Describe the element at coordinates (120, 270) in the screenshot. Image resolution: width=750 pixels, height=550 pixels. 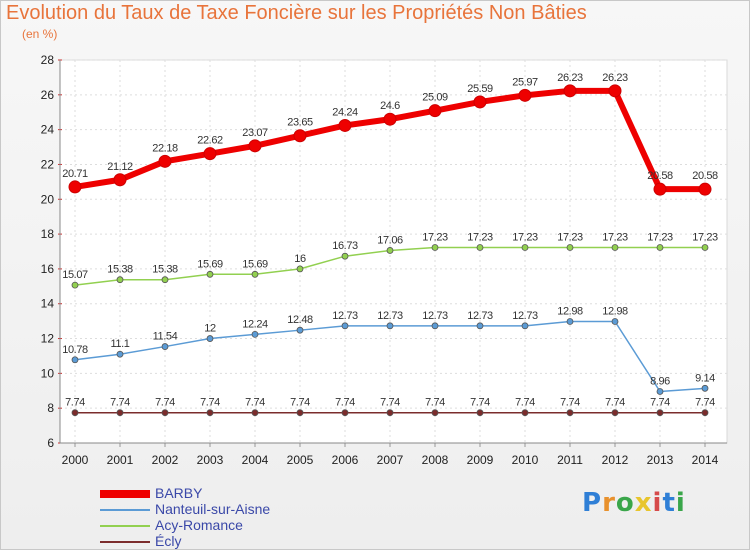
I see `data-label-2: 15.38` at that location.